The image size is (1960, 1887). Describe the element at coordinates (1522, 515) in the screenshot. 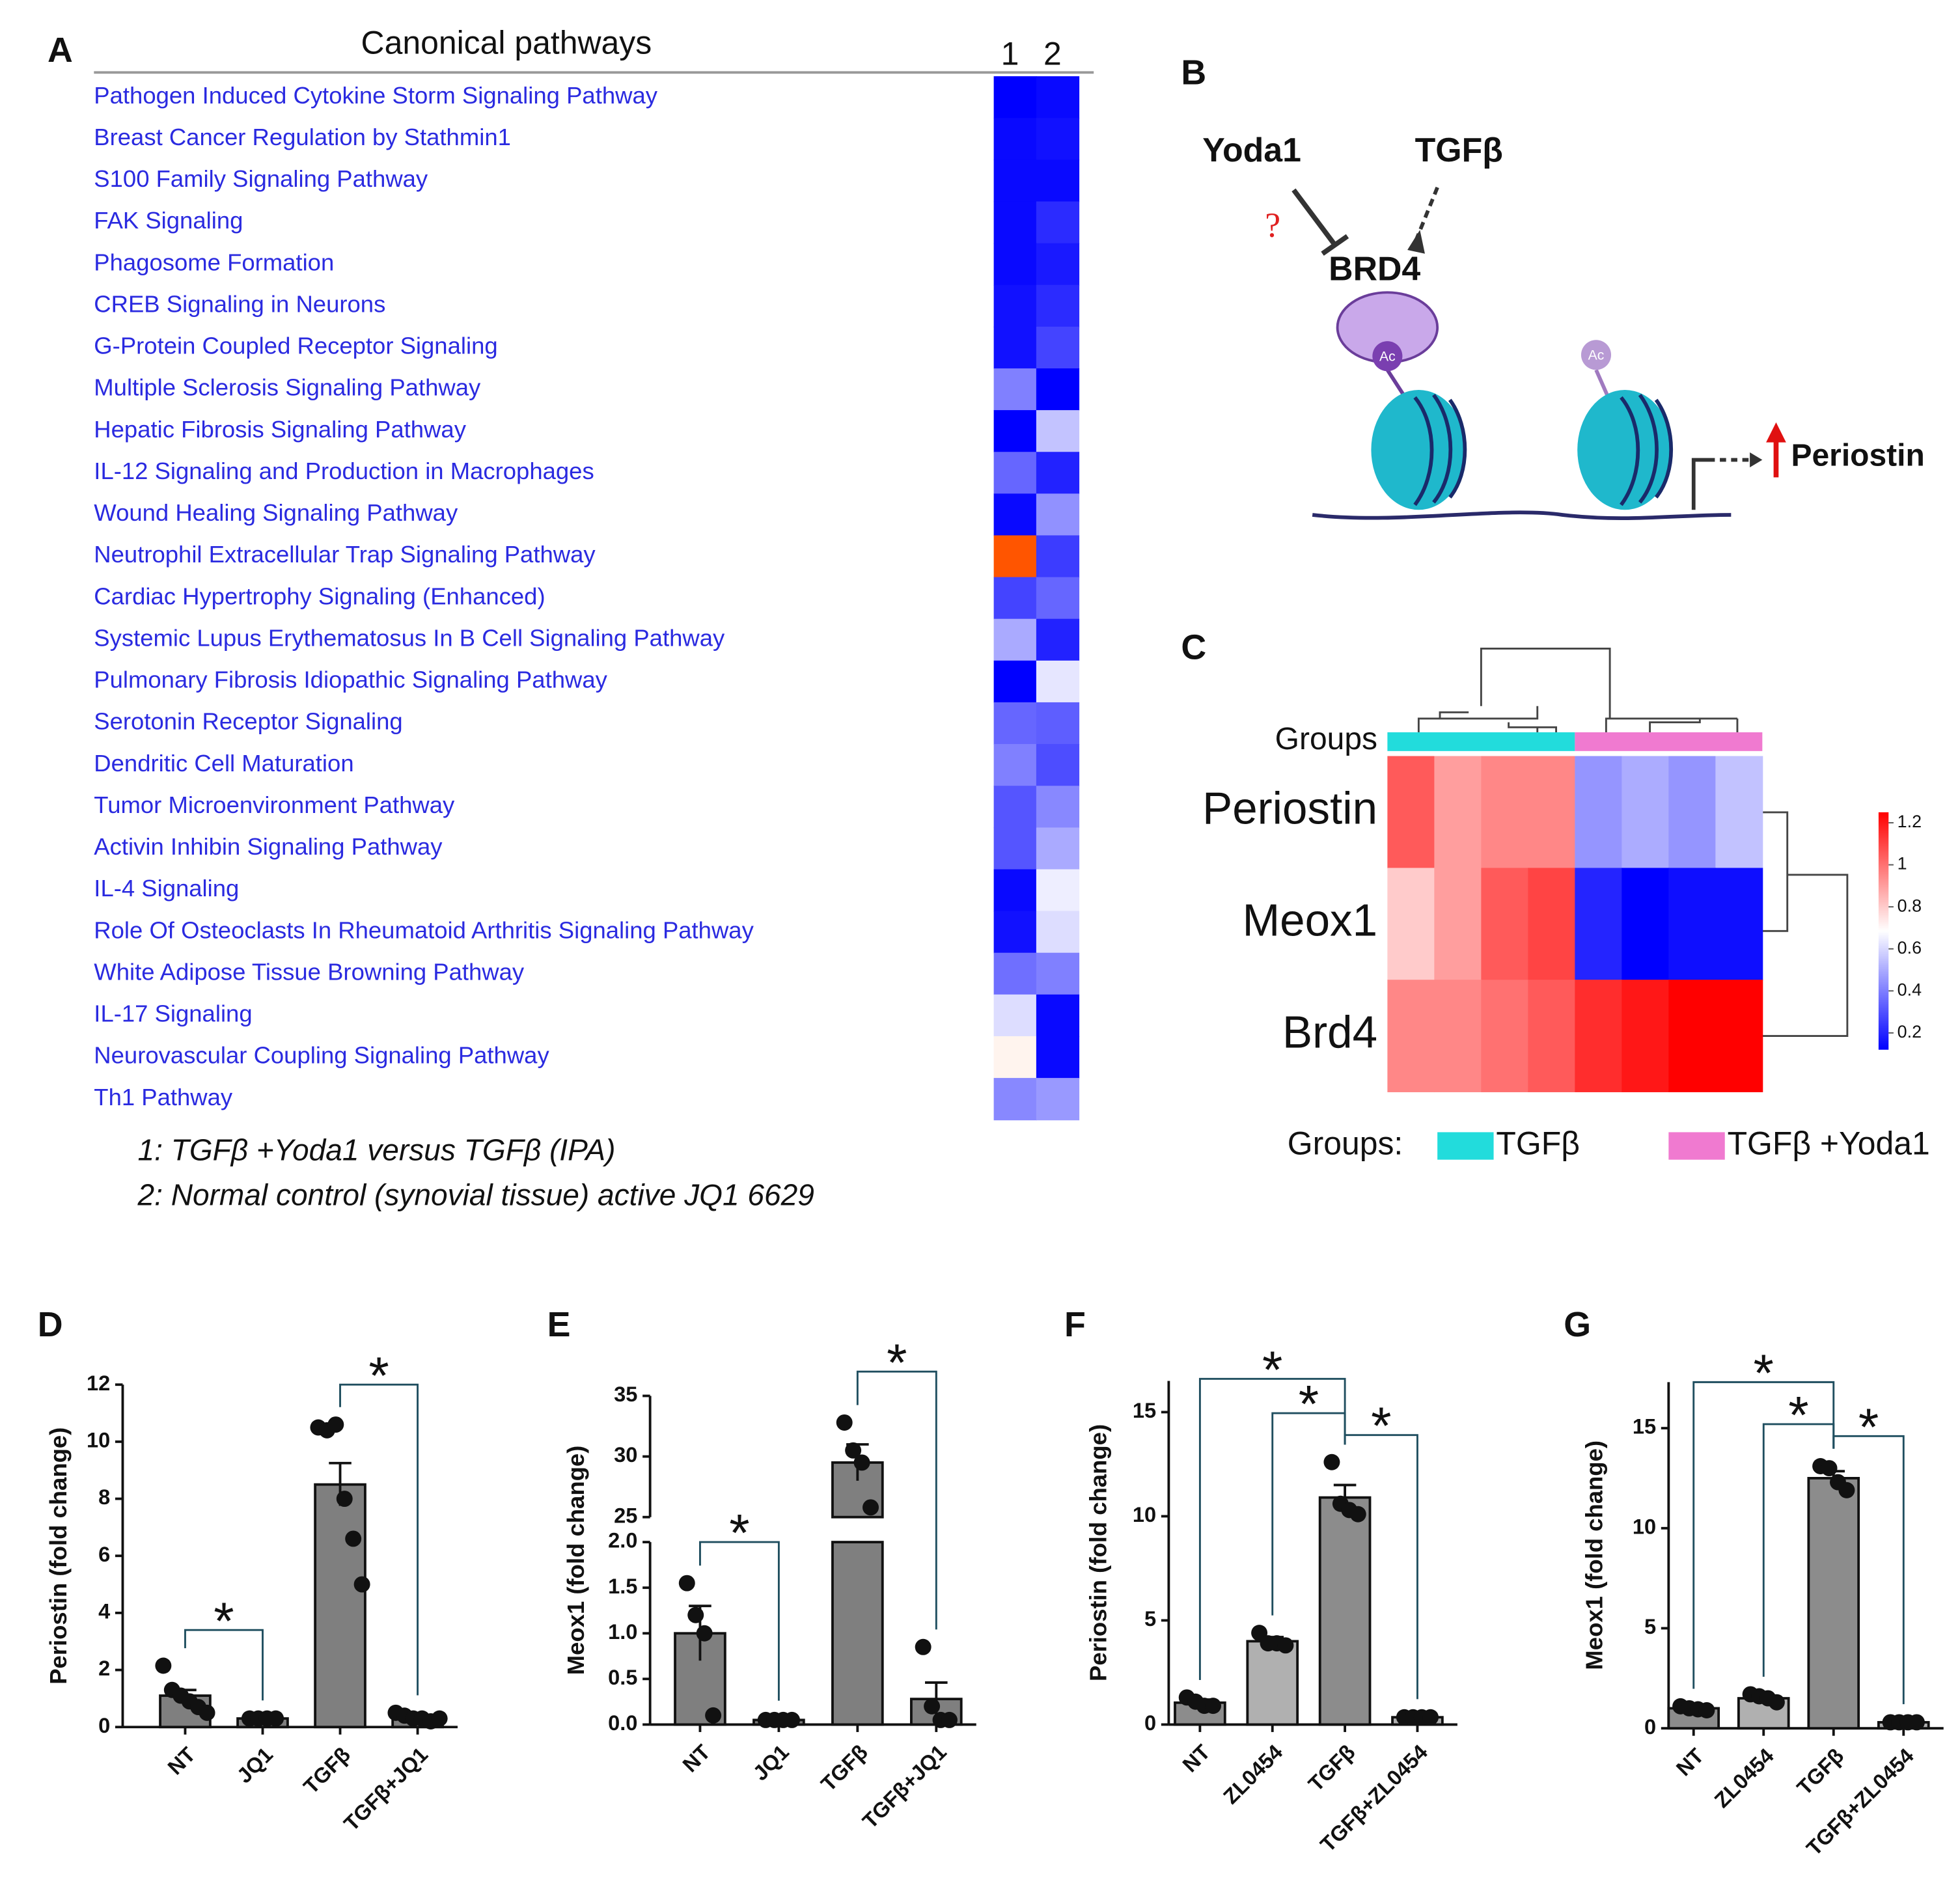

I see `dna` at that location.